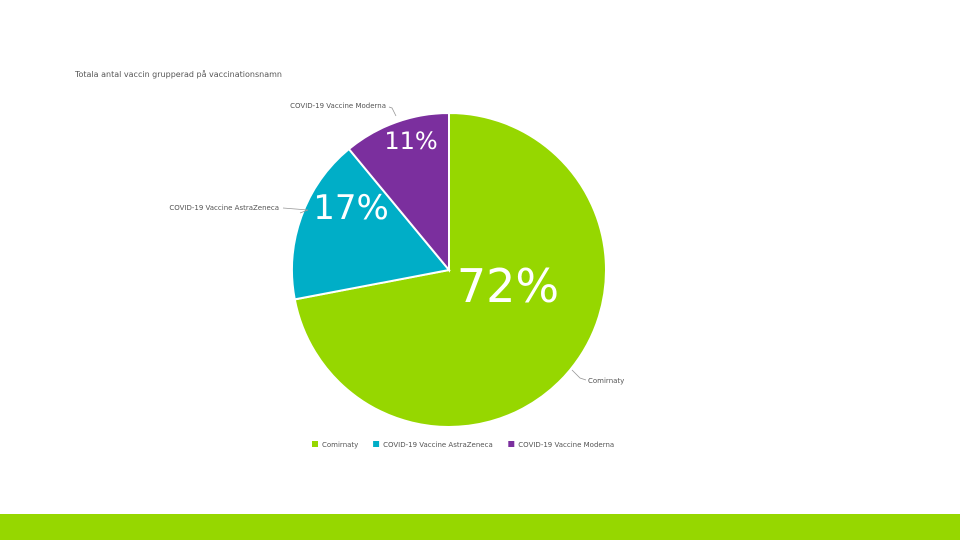 The image size is (960, 540). What do you see at coordinates (224, 208) in the screenshot?
I see `callout-label-1: COVID-19 Vaccine AstraZeneca` at bounding box center [224, 208].